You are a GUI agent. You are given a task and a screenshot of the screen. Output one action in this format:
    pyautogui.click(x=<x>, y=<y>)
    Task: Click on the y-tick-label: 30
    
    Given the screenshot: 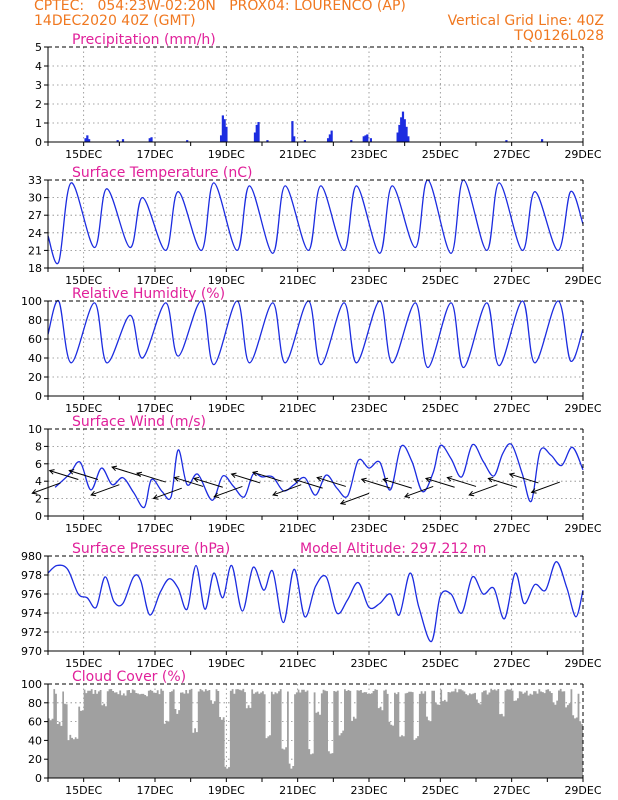 What is the action you would take?
    pyautogui.click(x=35, y=198)
    